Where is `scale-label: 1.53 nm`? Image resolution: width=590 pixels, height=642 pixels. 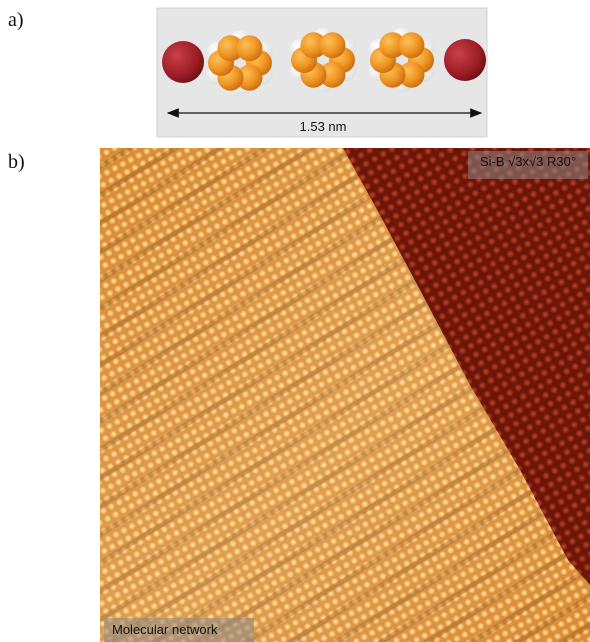
scale-label: 1.53 nm is located at coordinates (323, 126).